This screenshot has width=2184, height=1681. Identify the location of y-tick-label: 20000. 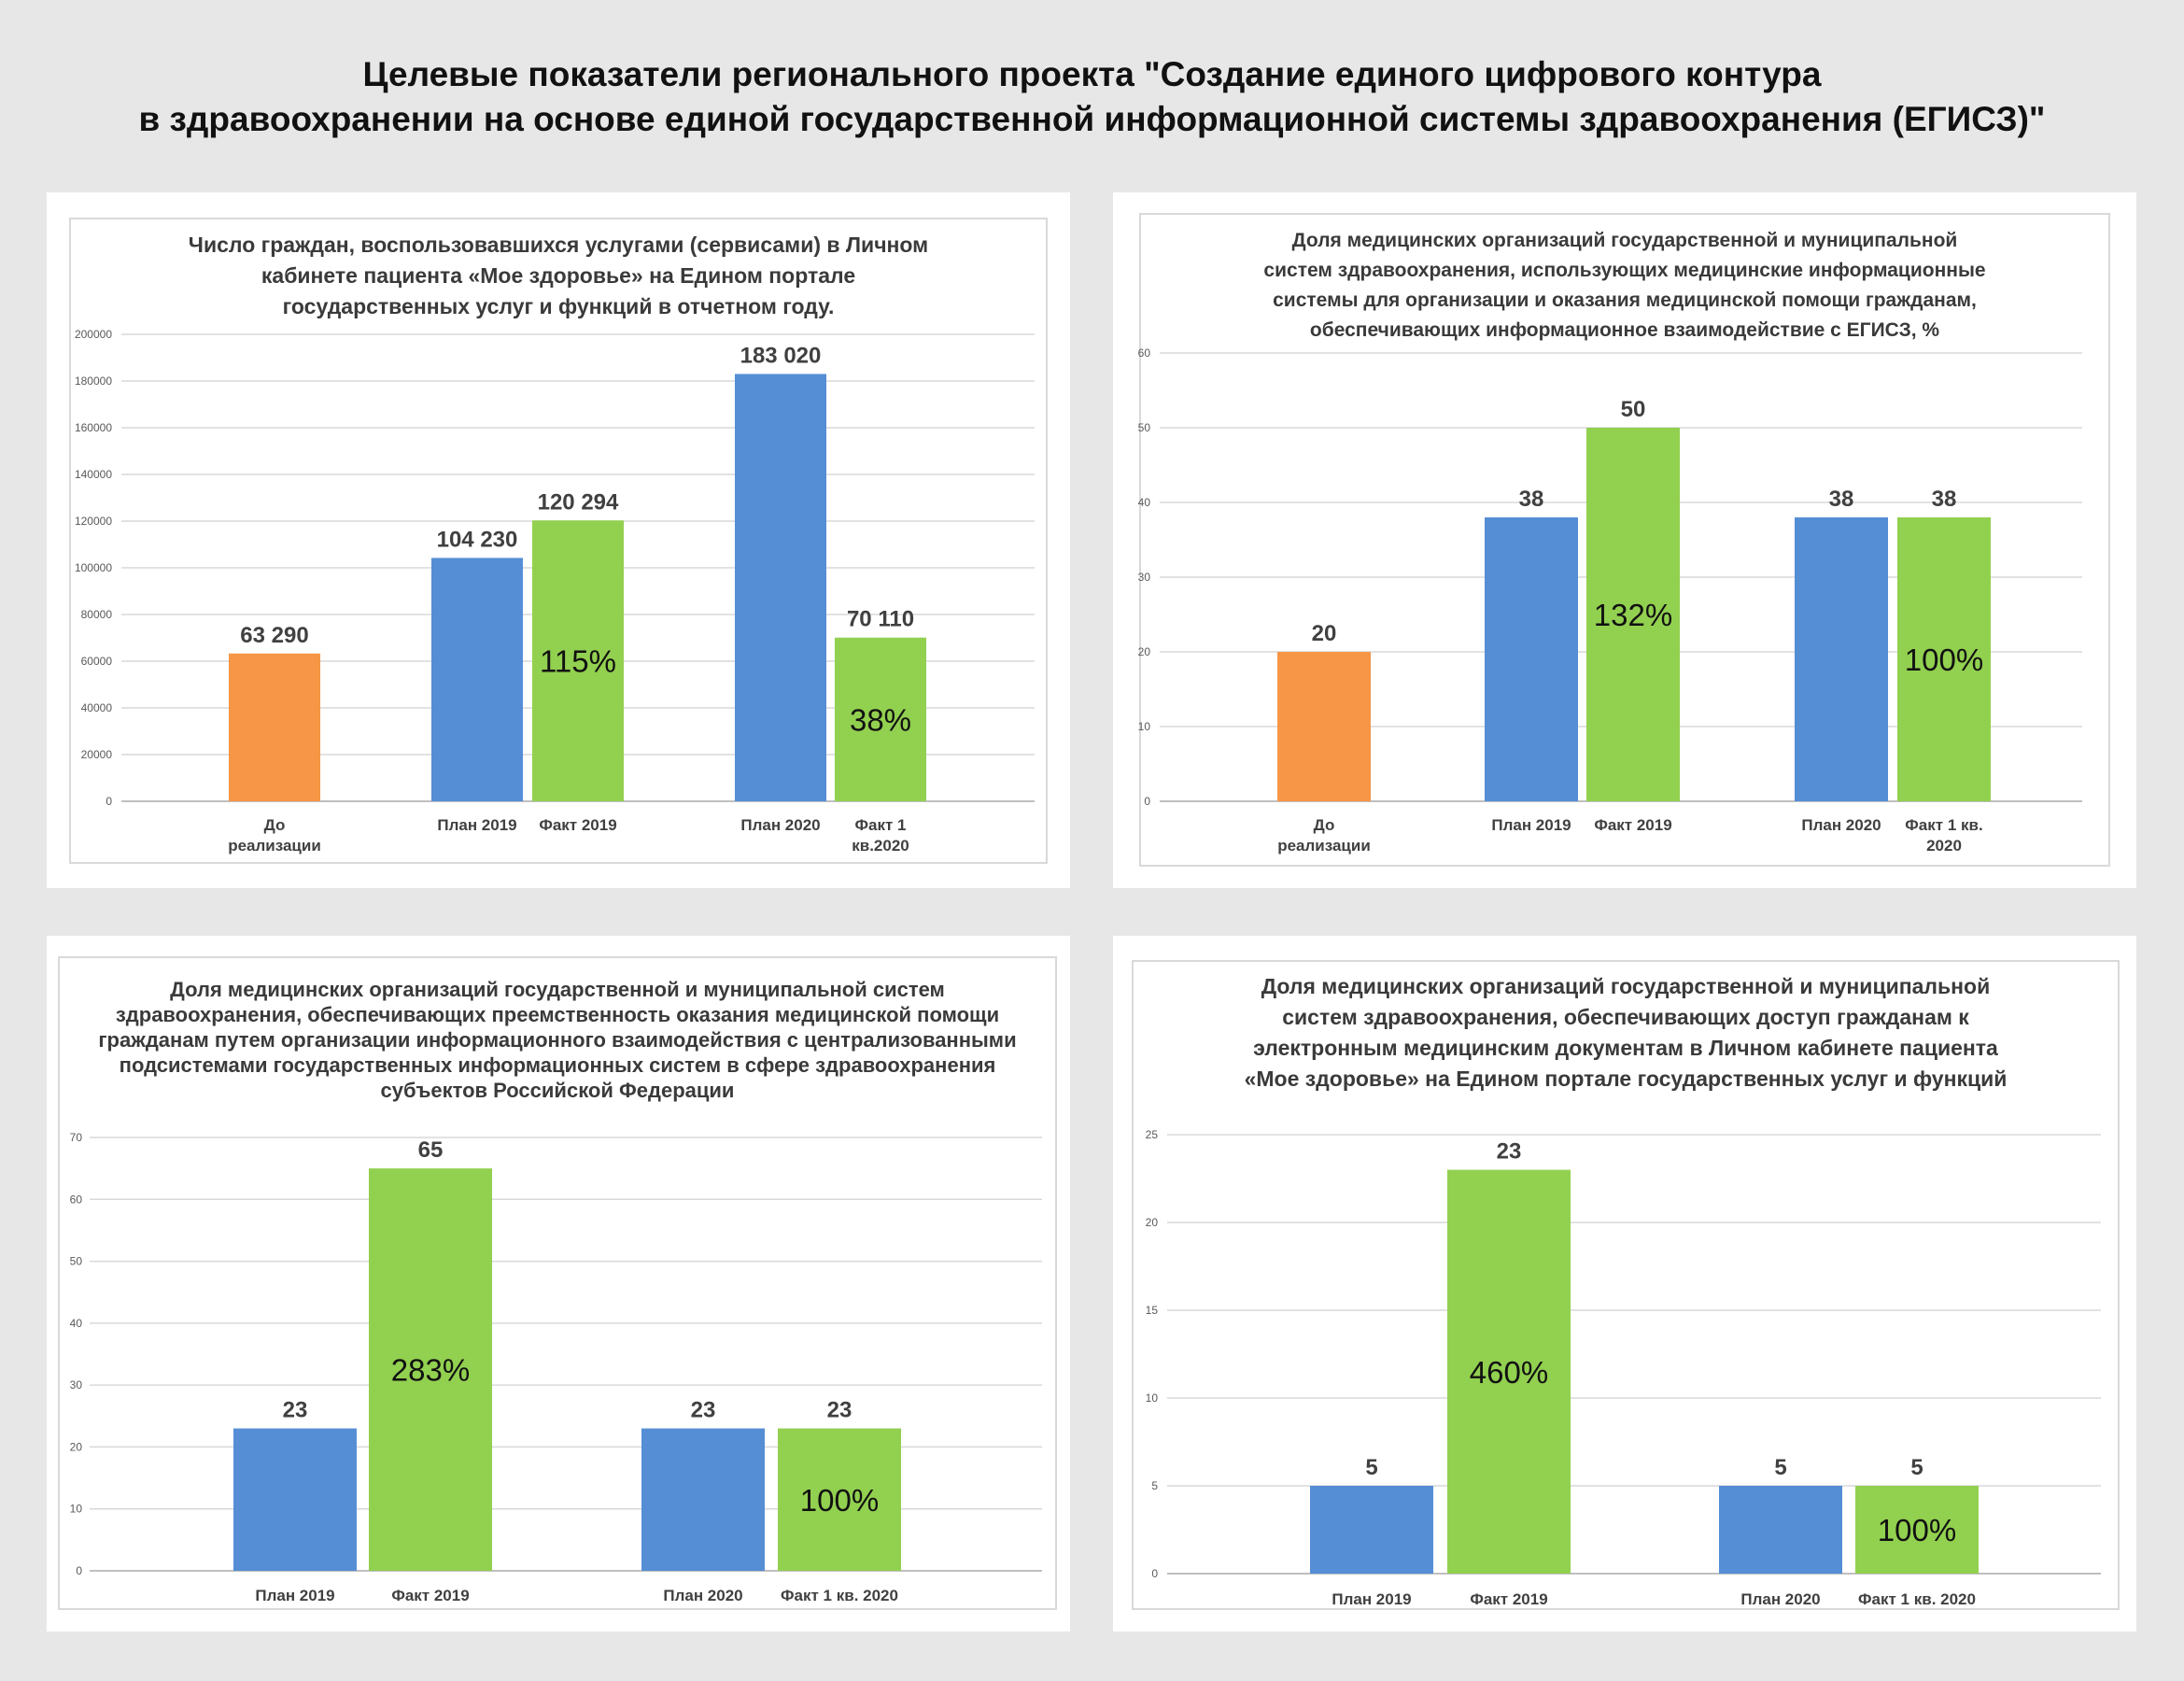
(97, 754).